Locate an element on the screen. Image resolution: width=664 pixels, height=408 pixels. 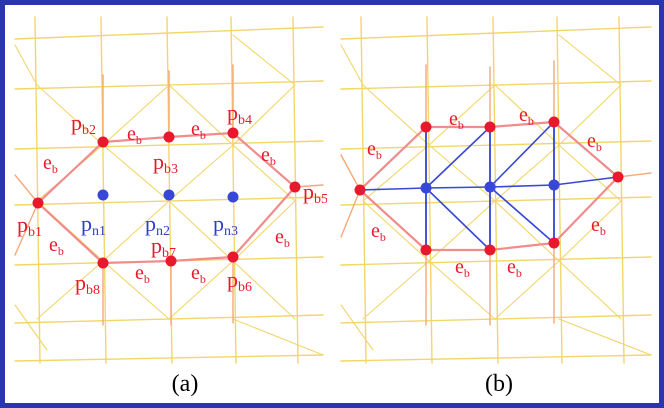
caption-b: (b) is located at coordinates (499, 384).